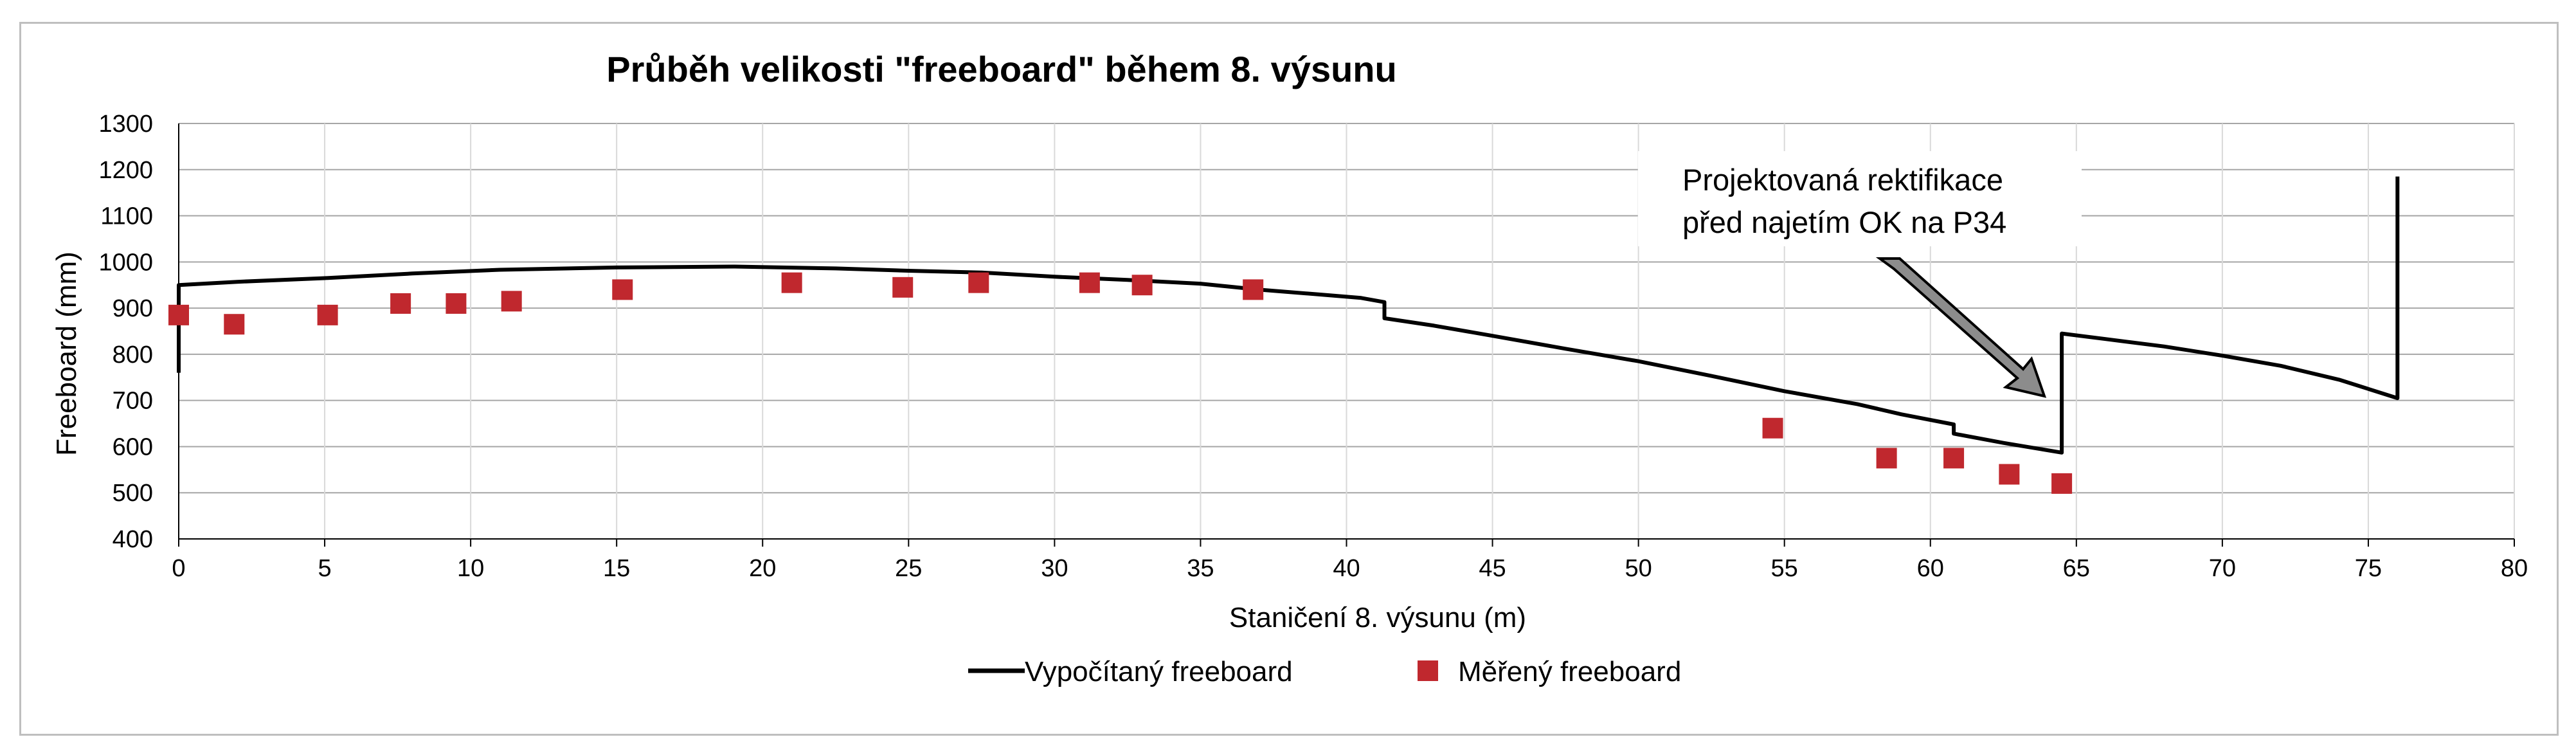  I want to click on y-tick-label: 400, so click(133, 539).